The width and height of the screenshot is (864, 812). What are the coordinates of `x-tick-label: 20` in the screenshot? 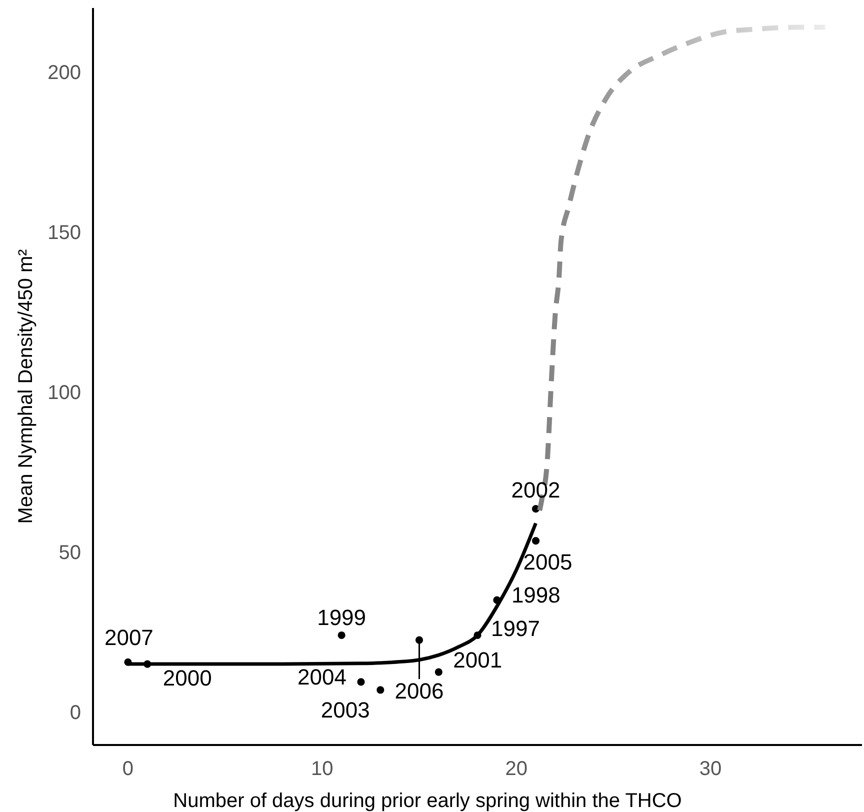 It's located at (516, 769).